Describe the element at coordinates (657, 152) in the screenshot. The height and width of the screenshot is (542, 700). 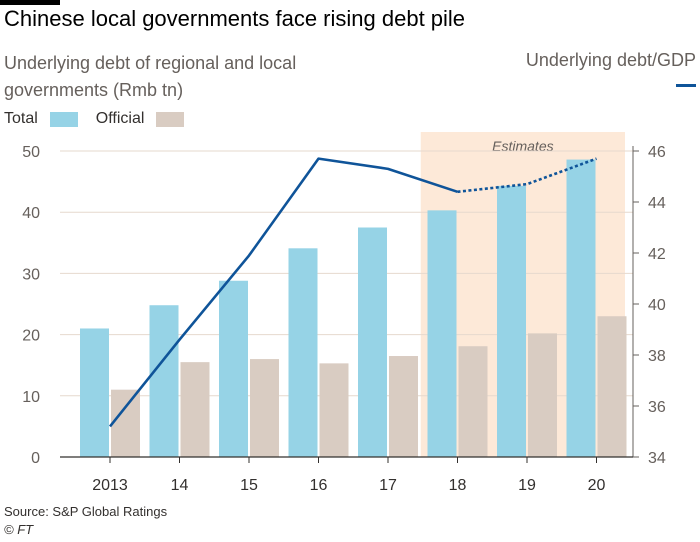
I see `y2-tick-label: 46` at that location.